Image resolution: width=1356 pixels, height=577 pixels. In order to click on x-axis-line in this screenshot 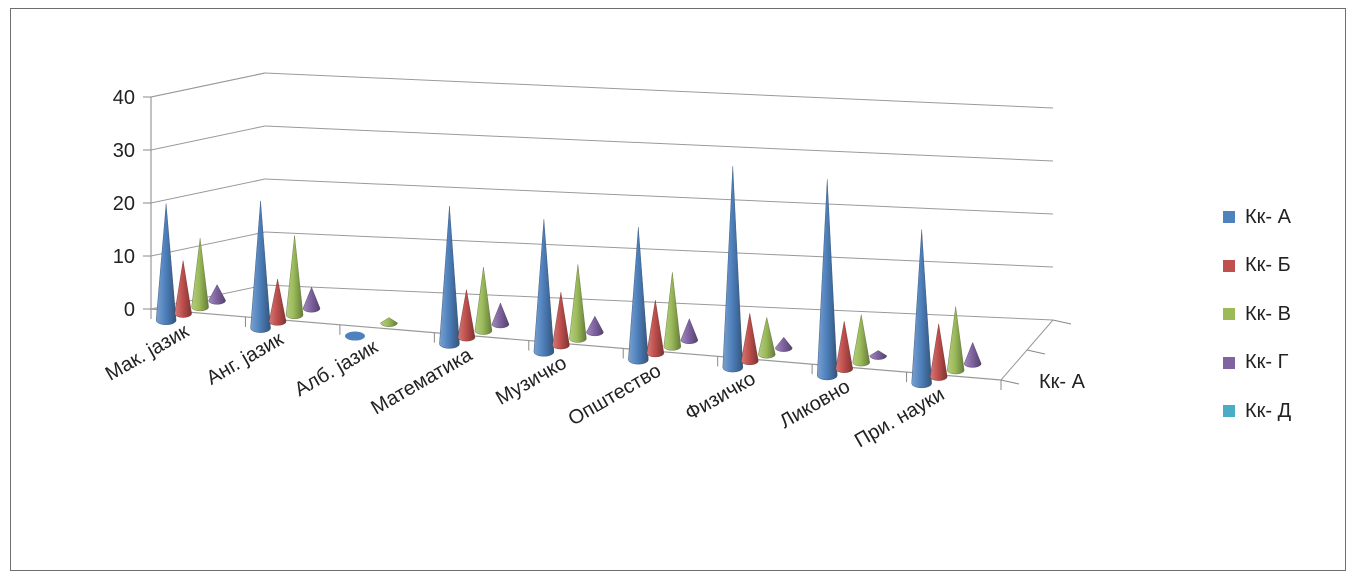, I will do `click(576, 344)`.